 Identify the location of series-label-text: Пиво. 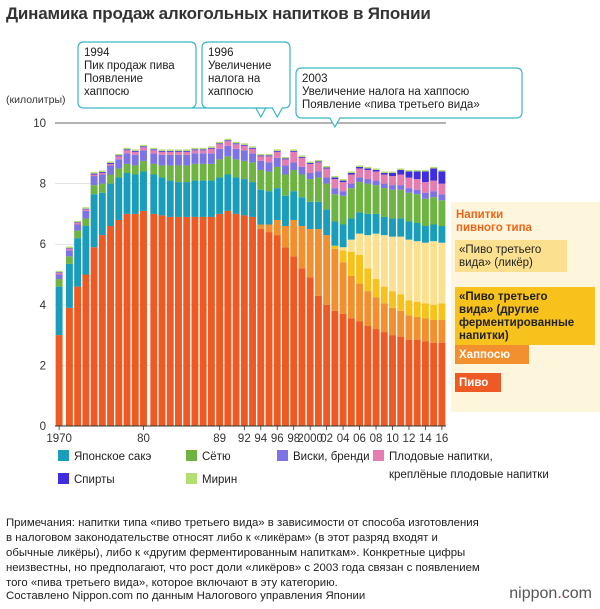
(473, 383).